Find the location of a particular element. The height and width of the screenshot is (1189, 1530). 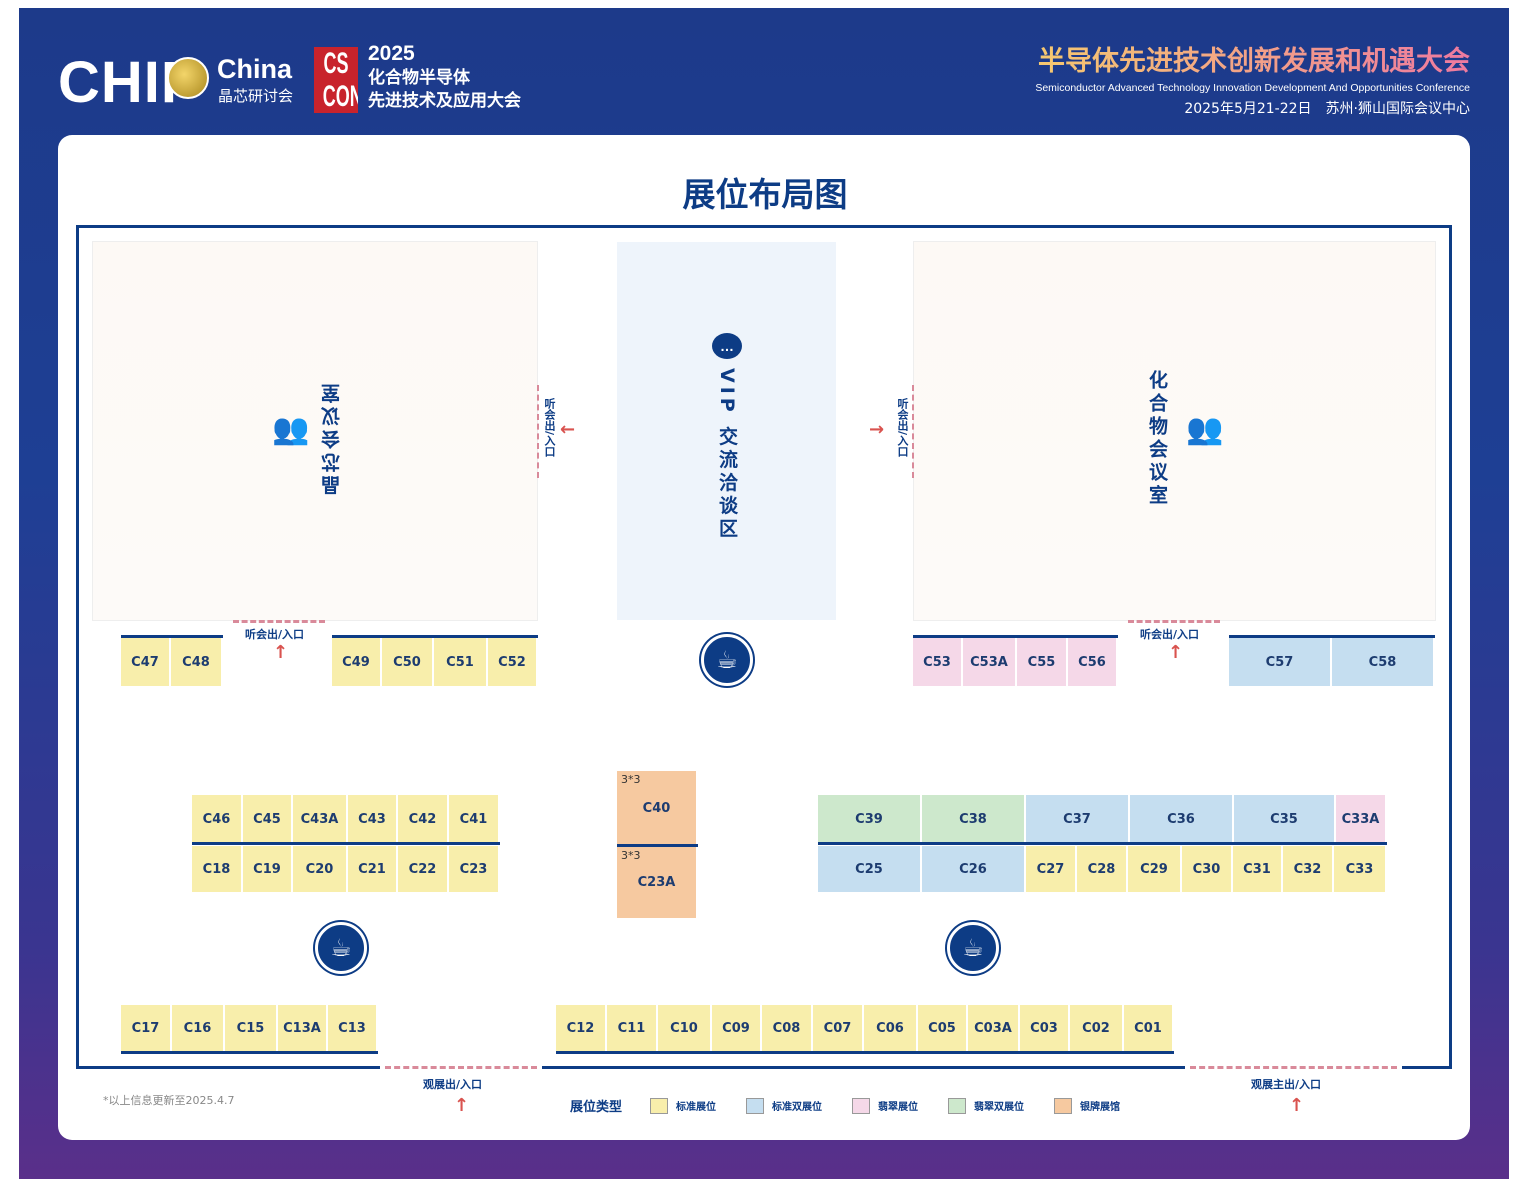

arrow-icon: ↑ is located at coordinates (462, 1105).